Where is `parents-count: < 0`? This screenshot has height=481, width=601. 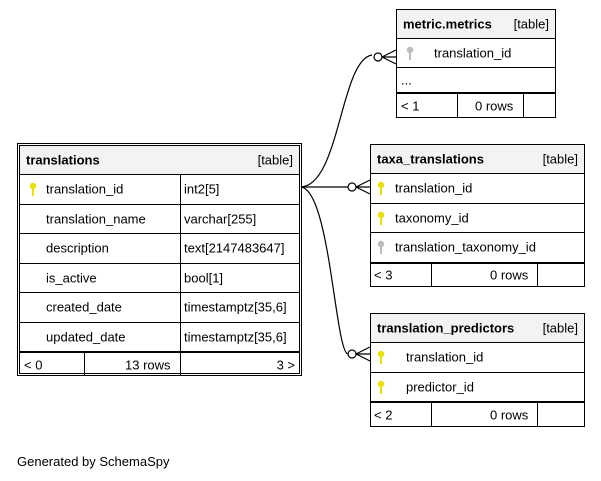
parents-count: < 0 is located at coordinates (33, 364).